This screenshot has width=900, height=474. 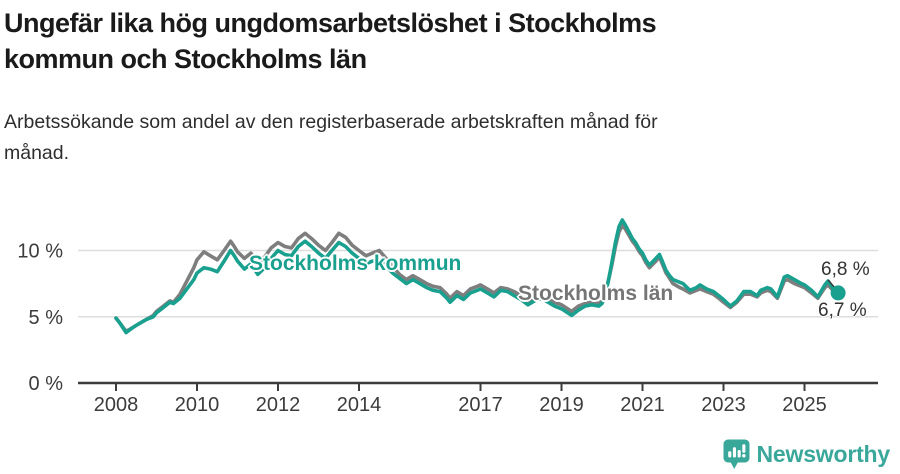 What do you see at coordinates (842, 310) in the screenshot?
I see `end-value-label-lan: 6,7 %` at bounding box center [842, 310].